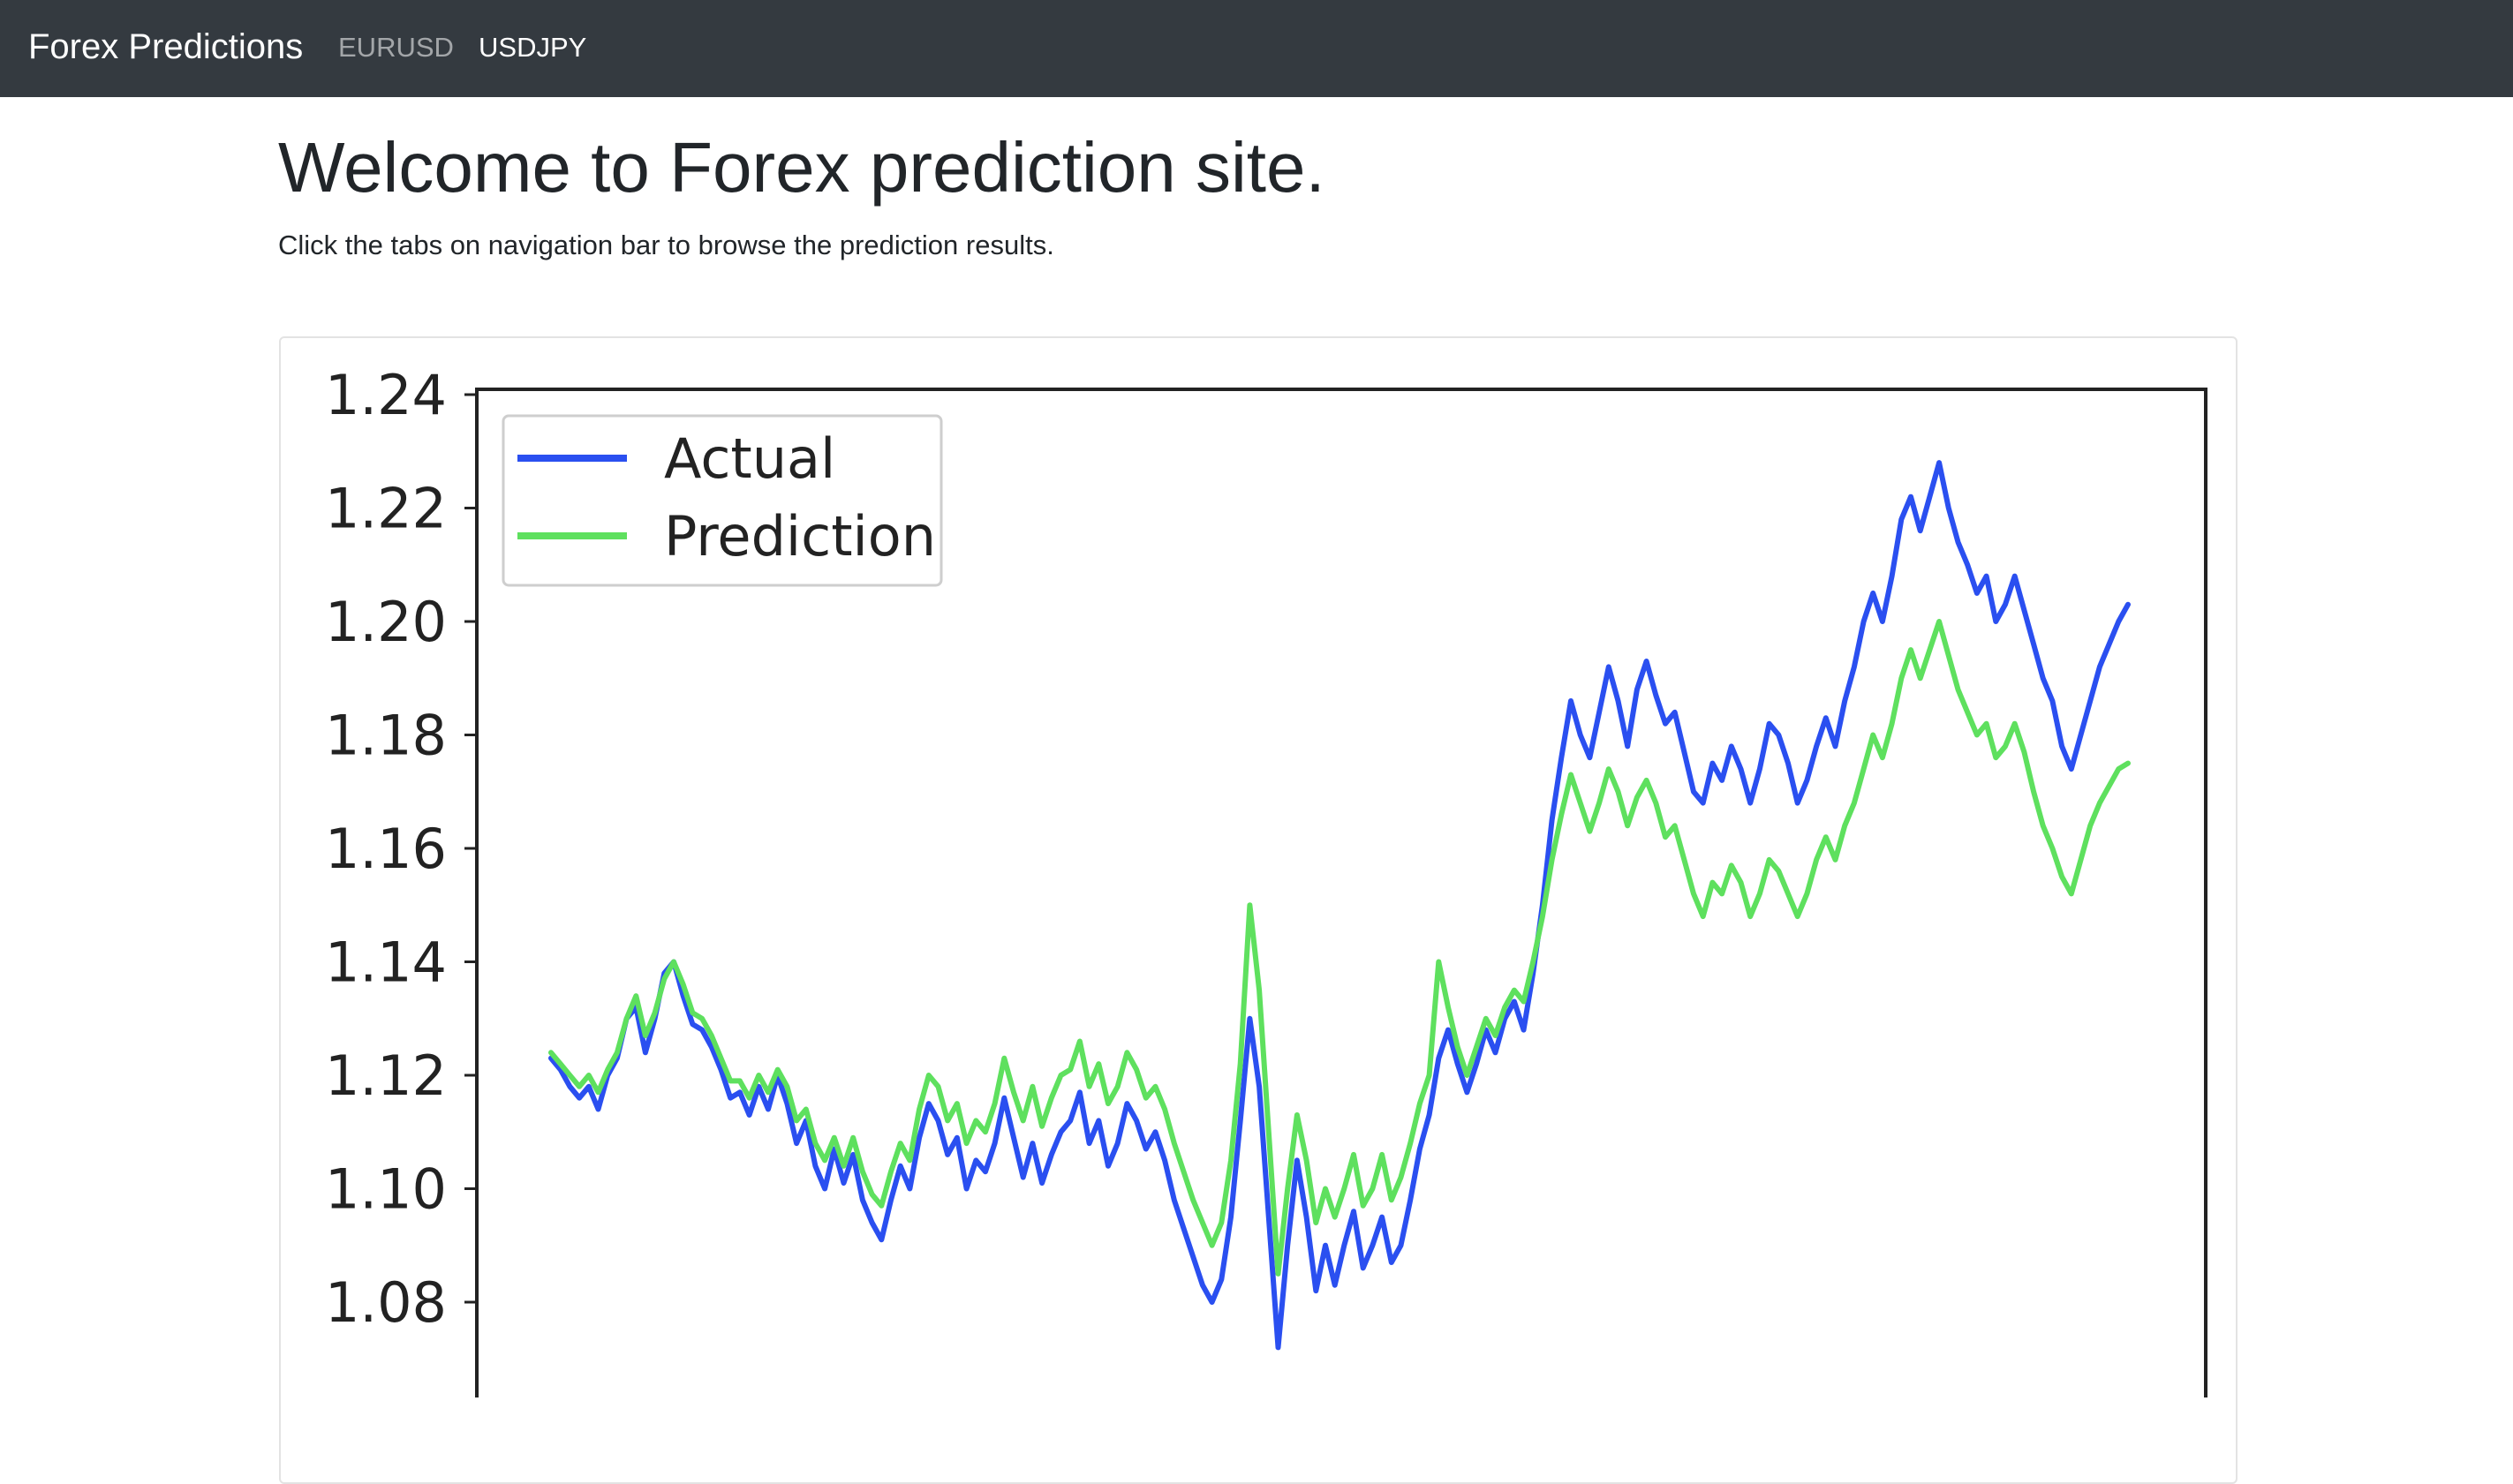 The height and width of the screenshot is (1484, 2513). What do you see at coordinates (386, 1302) in the screenshot?
I see `y-tick-label: 1.08` at bounding box center [386, 1302].